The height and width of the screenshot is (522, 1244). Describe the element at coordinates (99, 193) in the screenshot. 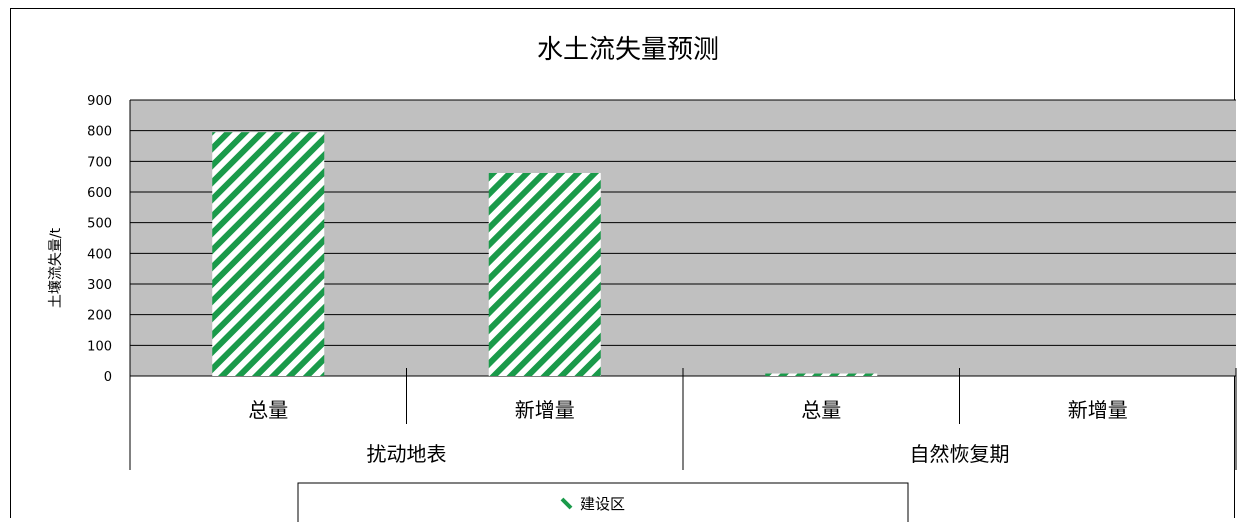

I see `y-tick-label: 600` at that location.